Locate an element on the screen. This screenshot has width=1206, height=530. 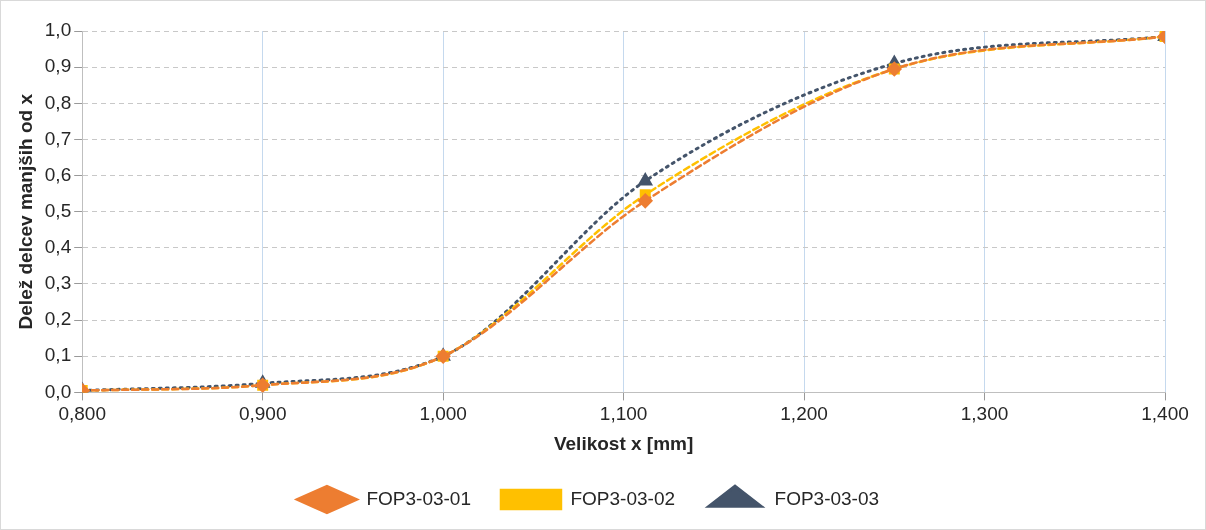
x-tick-label: 0,800 is located at coordinates (82, 414).